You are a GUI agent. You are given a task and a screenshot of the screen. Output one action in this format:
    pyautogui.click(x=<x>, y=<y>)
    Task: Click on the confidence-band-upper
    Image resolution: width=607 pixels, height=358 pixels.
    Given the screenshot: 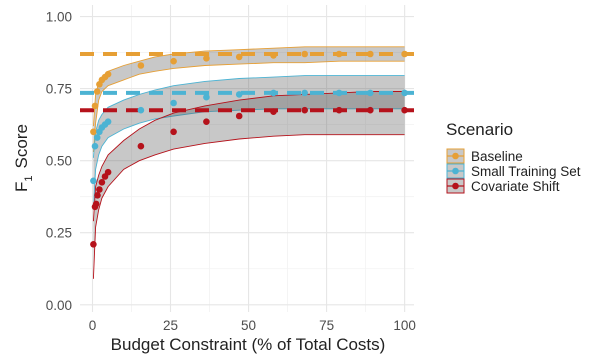 What is the action you would take?
    pyautogui.click(x=248, y=116)
    